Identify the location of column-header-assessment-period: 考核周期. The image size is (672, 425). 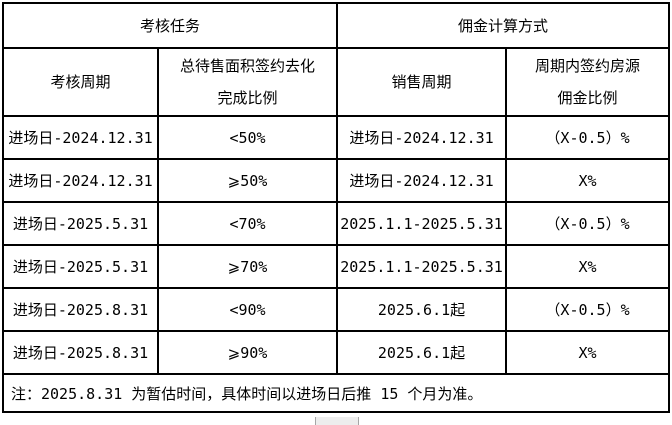
(80, 82).